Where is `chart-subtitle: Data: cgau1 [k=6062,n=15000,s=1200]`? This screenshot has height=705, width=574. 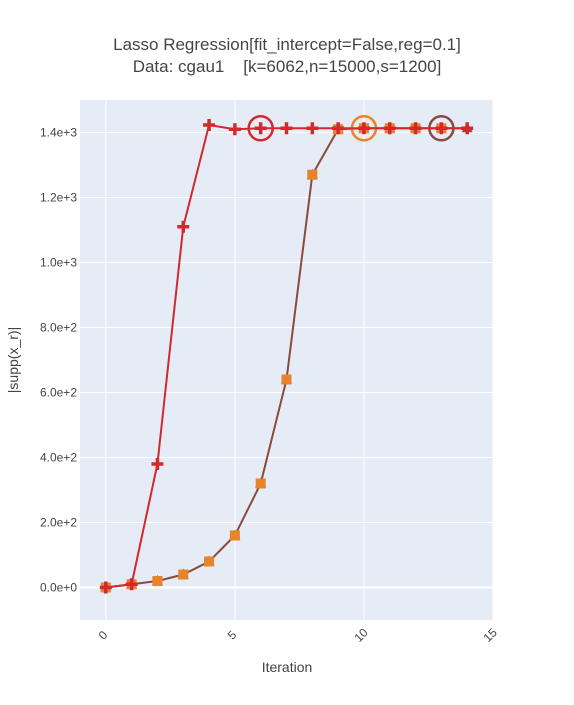
chart-subtitle: Data: cgau1 [k=6062,n=15000,s=1200] is located at coordinates (287, 66).